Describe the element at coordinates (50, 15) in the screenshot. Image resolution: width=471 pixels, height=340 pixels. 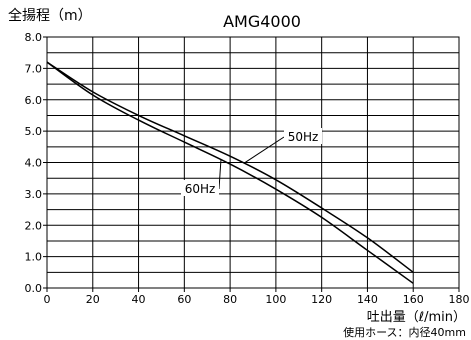
I see `y-axis-title: 全揚程（m）` at that location.